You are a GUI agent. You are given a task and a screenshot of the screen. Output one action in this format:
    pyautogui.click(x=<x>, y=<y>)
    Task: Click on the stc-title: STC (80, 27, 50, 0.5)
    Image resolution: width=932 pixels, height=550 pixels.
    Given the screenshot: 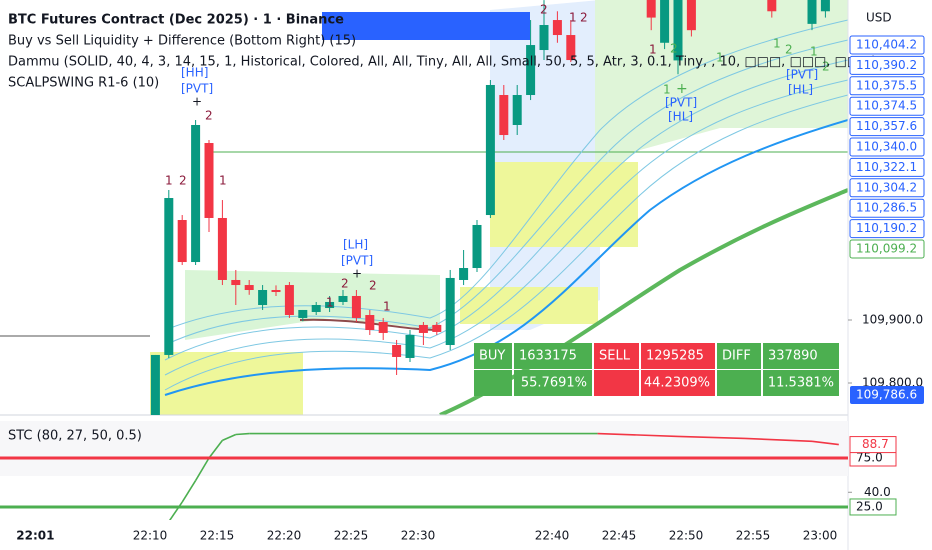 What is the action you would take?
    pyautogui.click(x=75, y=436)
    